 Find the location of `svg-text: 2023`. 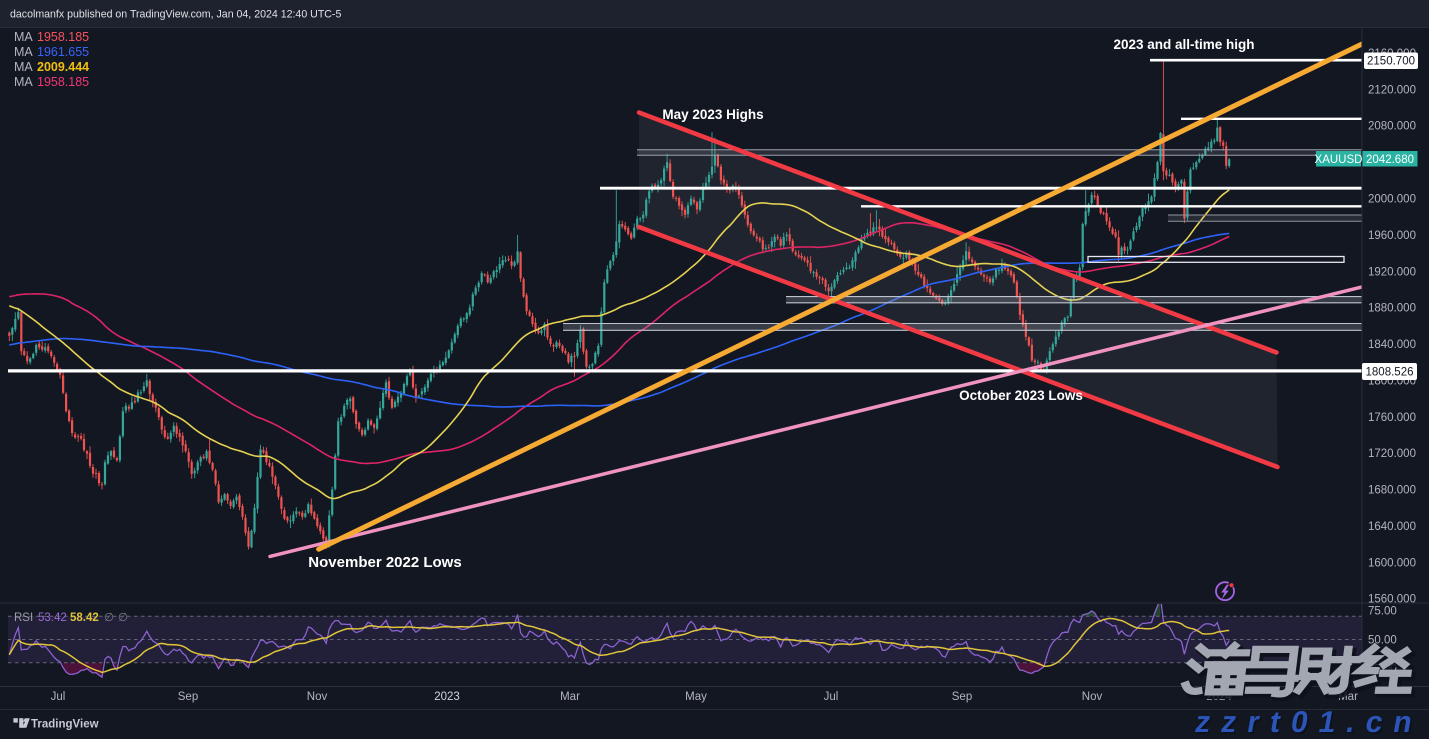

svg-text: 2023 is located at coordinates (447, 697).